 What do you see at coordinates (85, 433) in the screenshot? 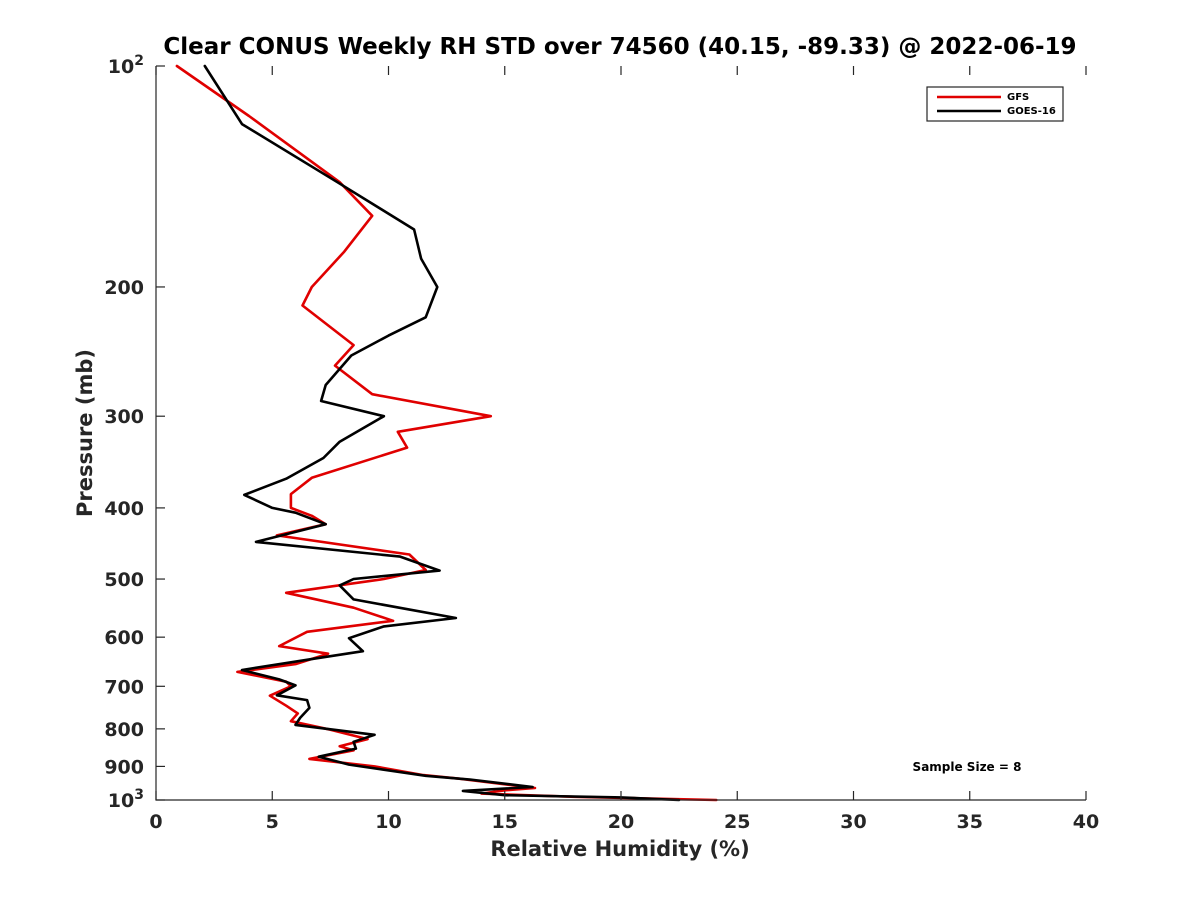
I see `y-axis-label: Pressure (mb)` at bounding box center [85, 433].